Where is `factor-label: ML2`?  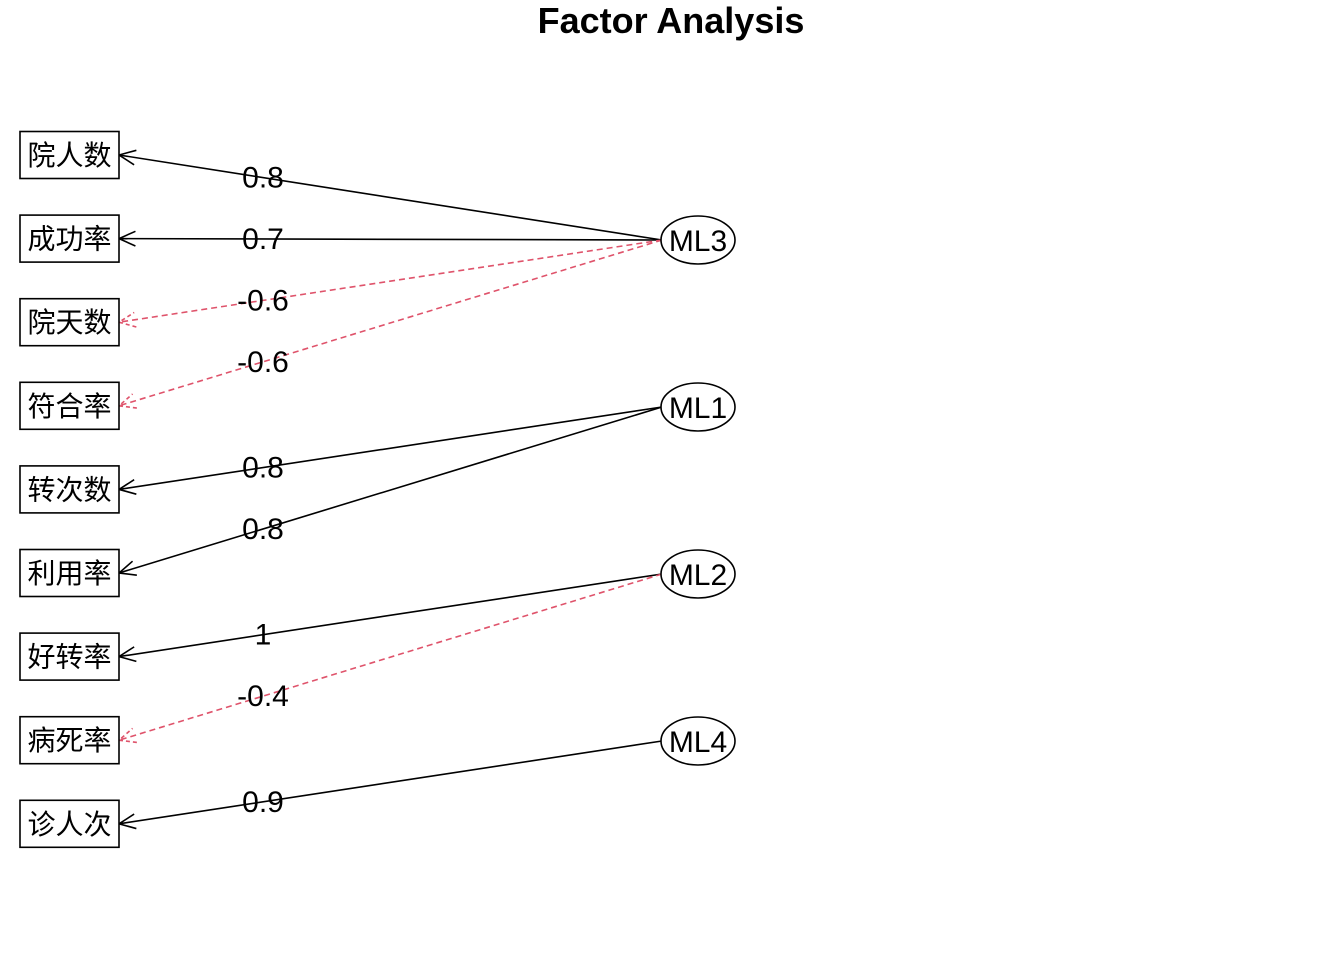
factor-label: ML2 is located at coordinates (698, 575).